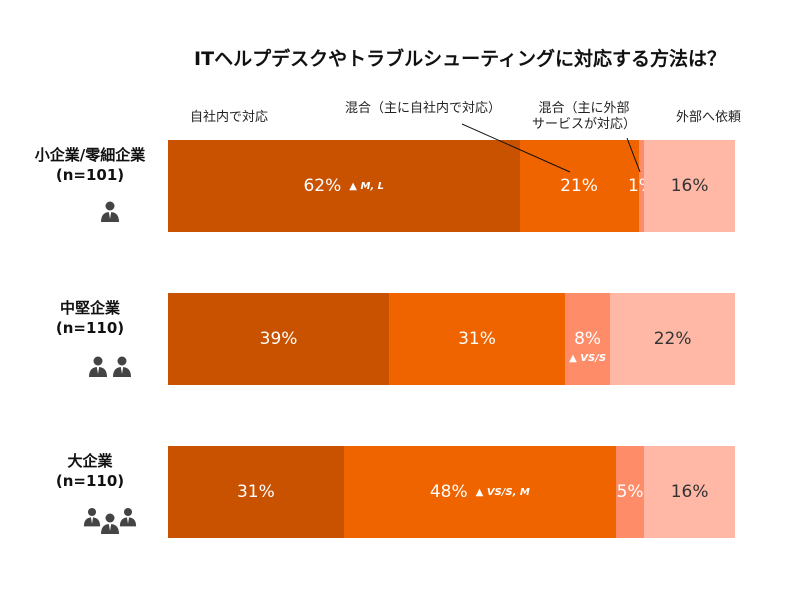  I want to click on bar-segment: 39%, so click(279, 339).